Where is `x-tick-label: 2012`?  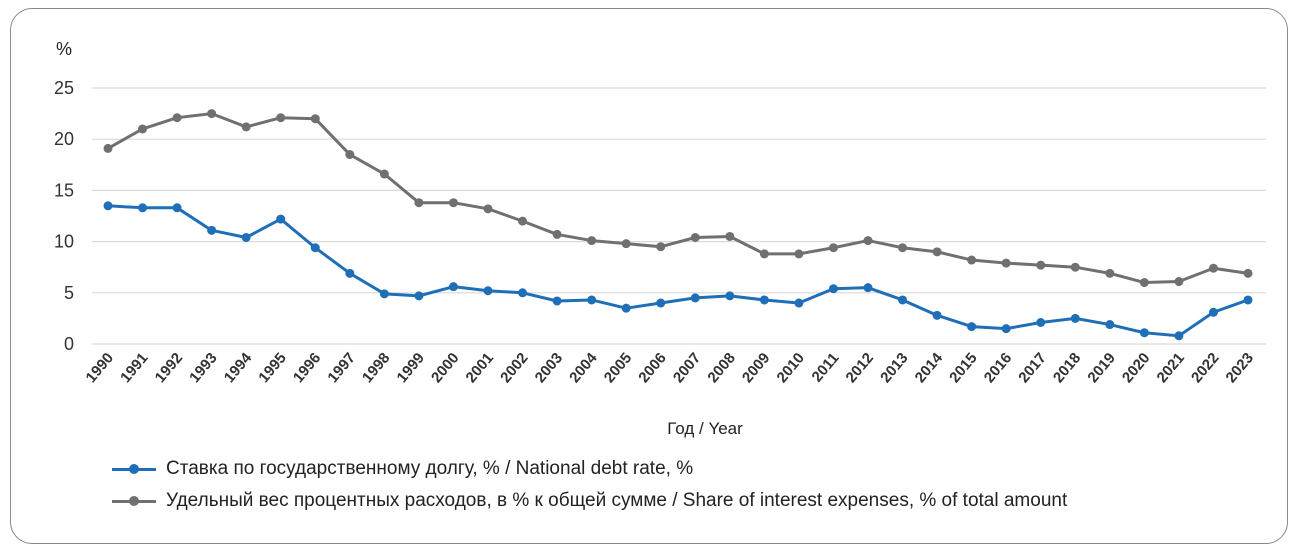 x-tick-label: 2012 is located at coordinates (860, 368).